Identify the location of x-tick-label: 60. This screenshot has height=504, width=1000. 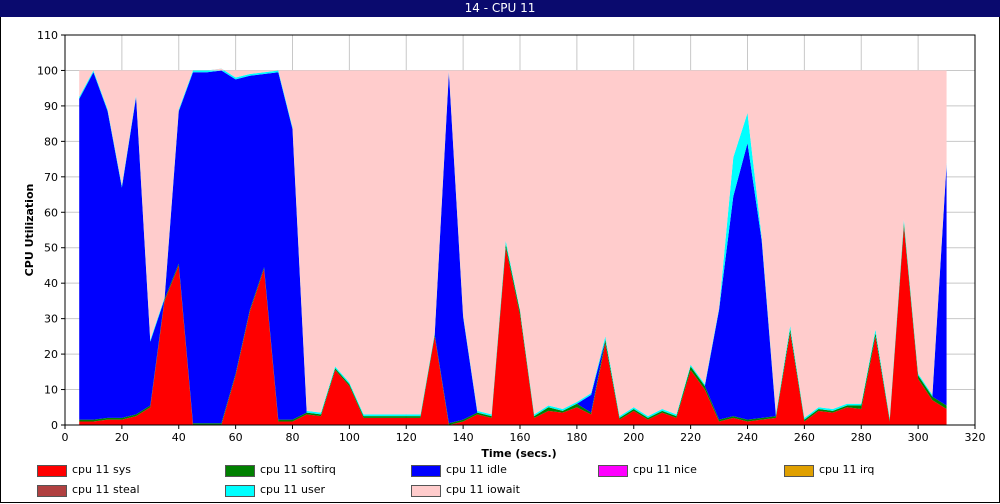
(236, 437).